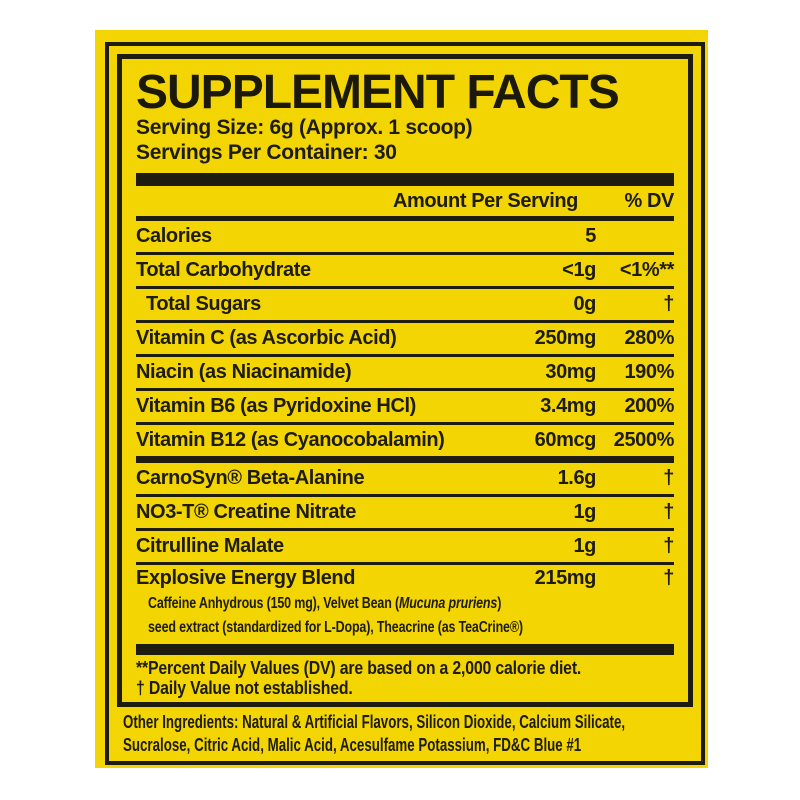  I want to click on amount-per-serving-header: Amount Per Serving, so click(485, 201).